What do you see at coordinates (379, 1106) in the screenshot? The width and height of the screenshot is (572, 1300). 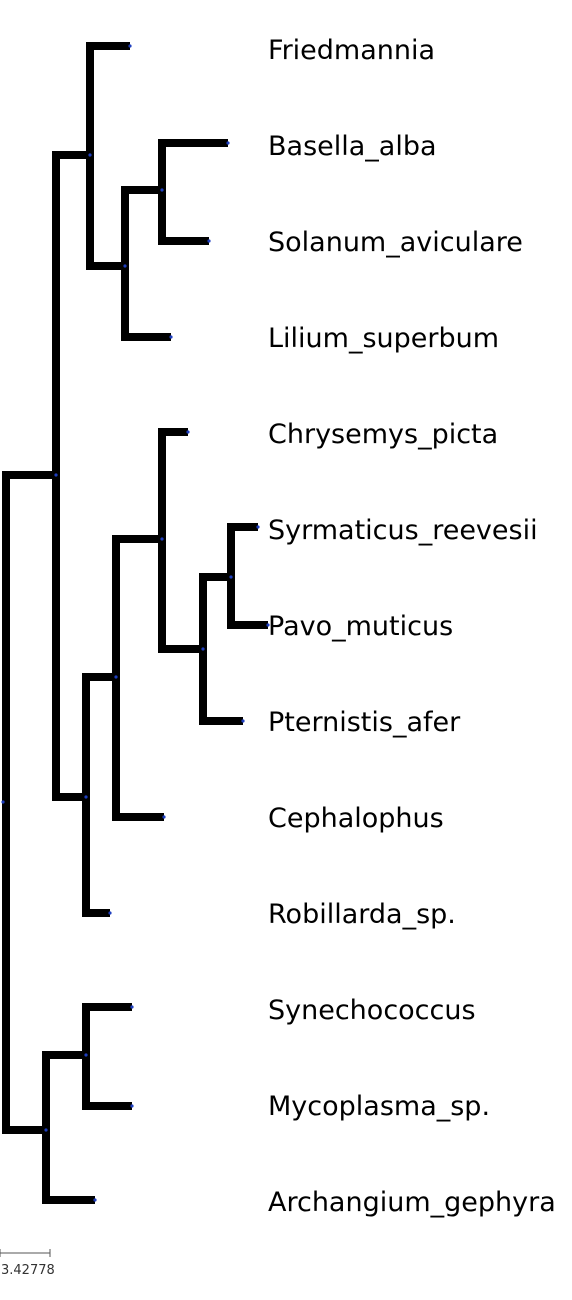 I see `tip-label-mycoplasma-sp: Mycoplasma_sp.` at bounding box center [379, 1106].